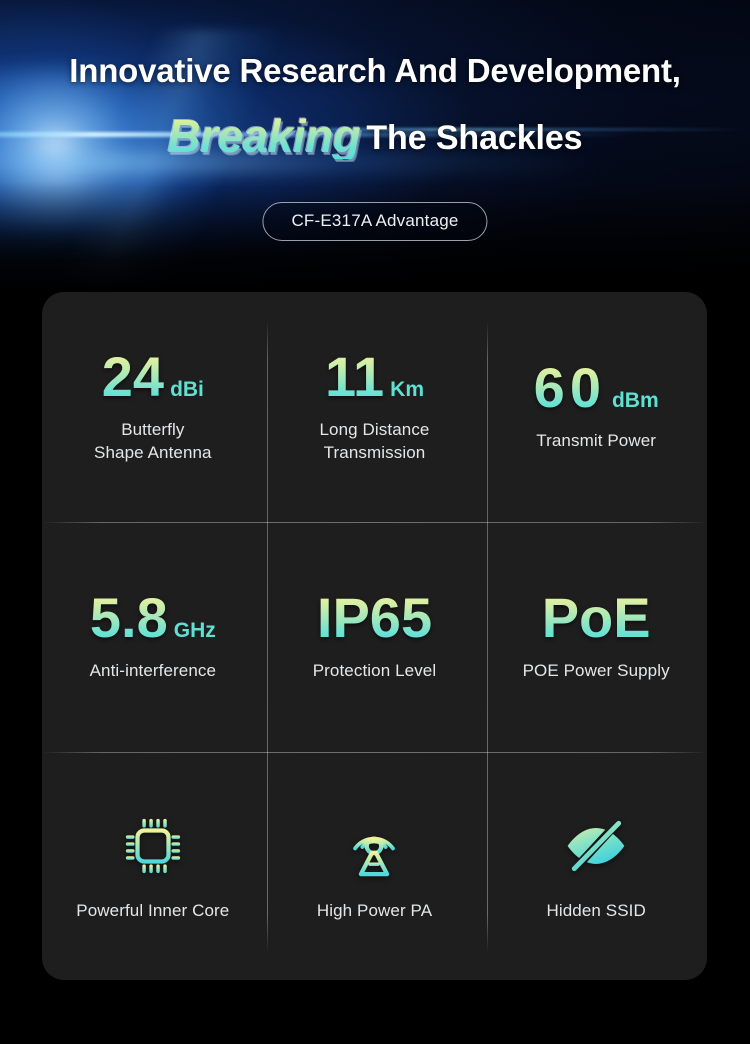 The width and height of the screenshot is (750, 1044). What do you see at coordinates (374, 910) in the screenshot?
I see `spec-label: High Power PA` at bounding box center [374, 910].